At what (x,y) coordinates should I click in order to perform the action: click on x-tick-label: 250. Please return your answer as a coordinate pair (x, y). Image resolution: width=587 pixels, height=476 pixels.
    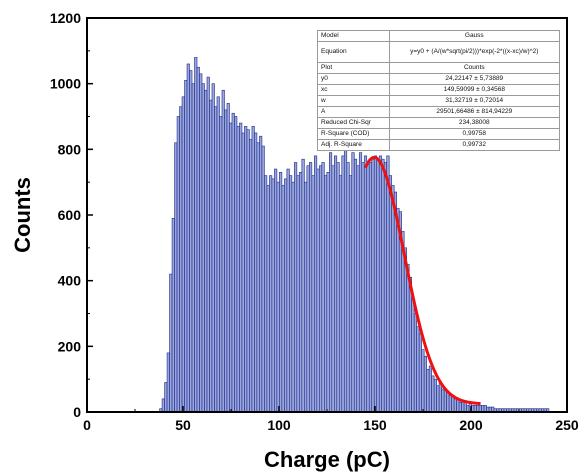
    Looking at the image, I should click on (567, 425).